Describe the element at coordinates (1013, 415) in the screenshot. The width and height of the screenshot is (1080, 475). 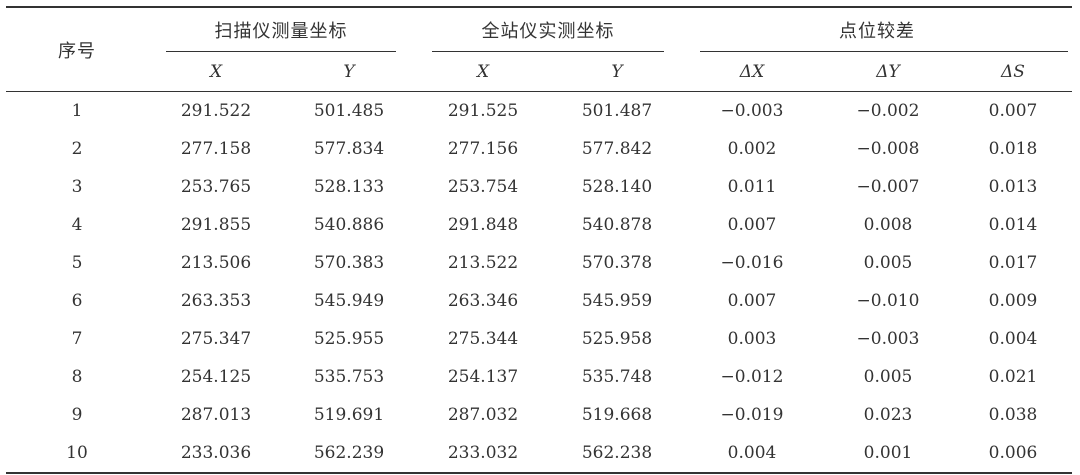
I see `cell-delta-s: 0.038` at that location.